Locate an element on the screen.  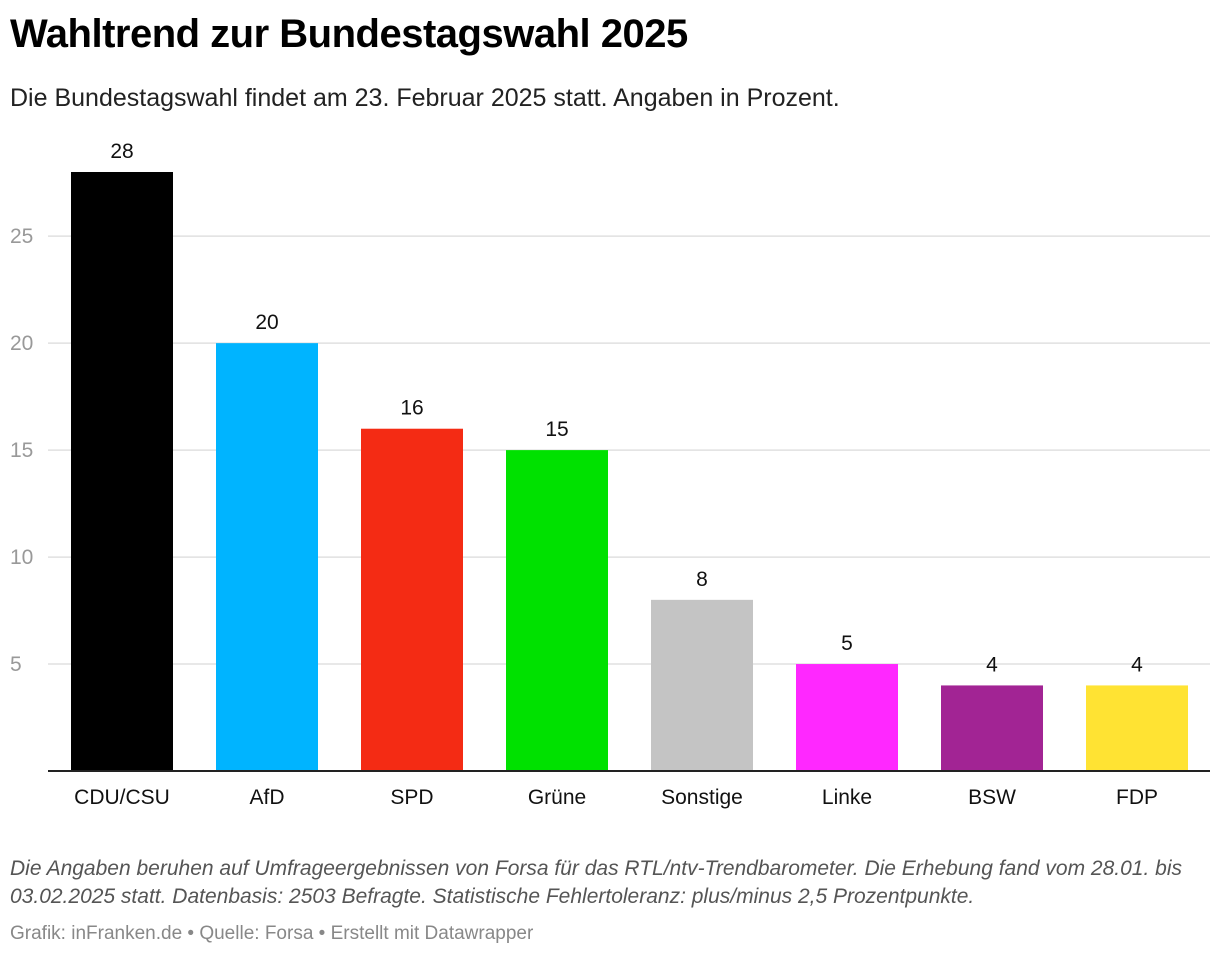
data-label: 16 is located at coordinates (411, 408).